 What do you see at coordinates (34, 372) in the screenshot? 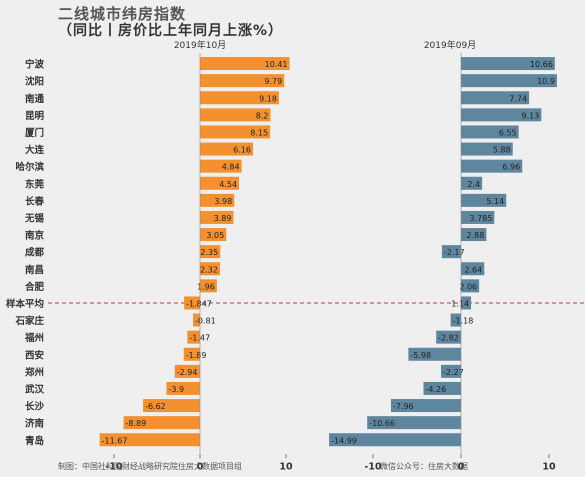
I see `category-label: 郑州` at bounding box center [34, 372].